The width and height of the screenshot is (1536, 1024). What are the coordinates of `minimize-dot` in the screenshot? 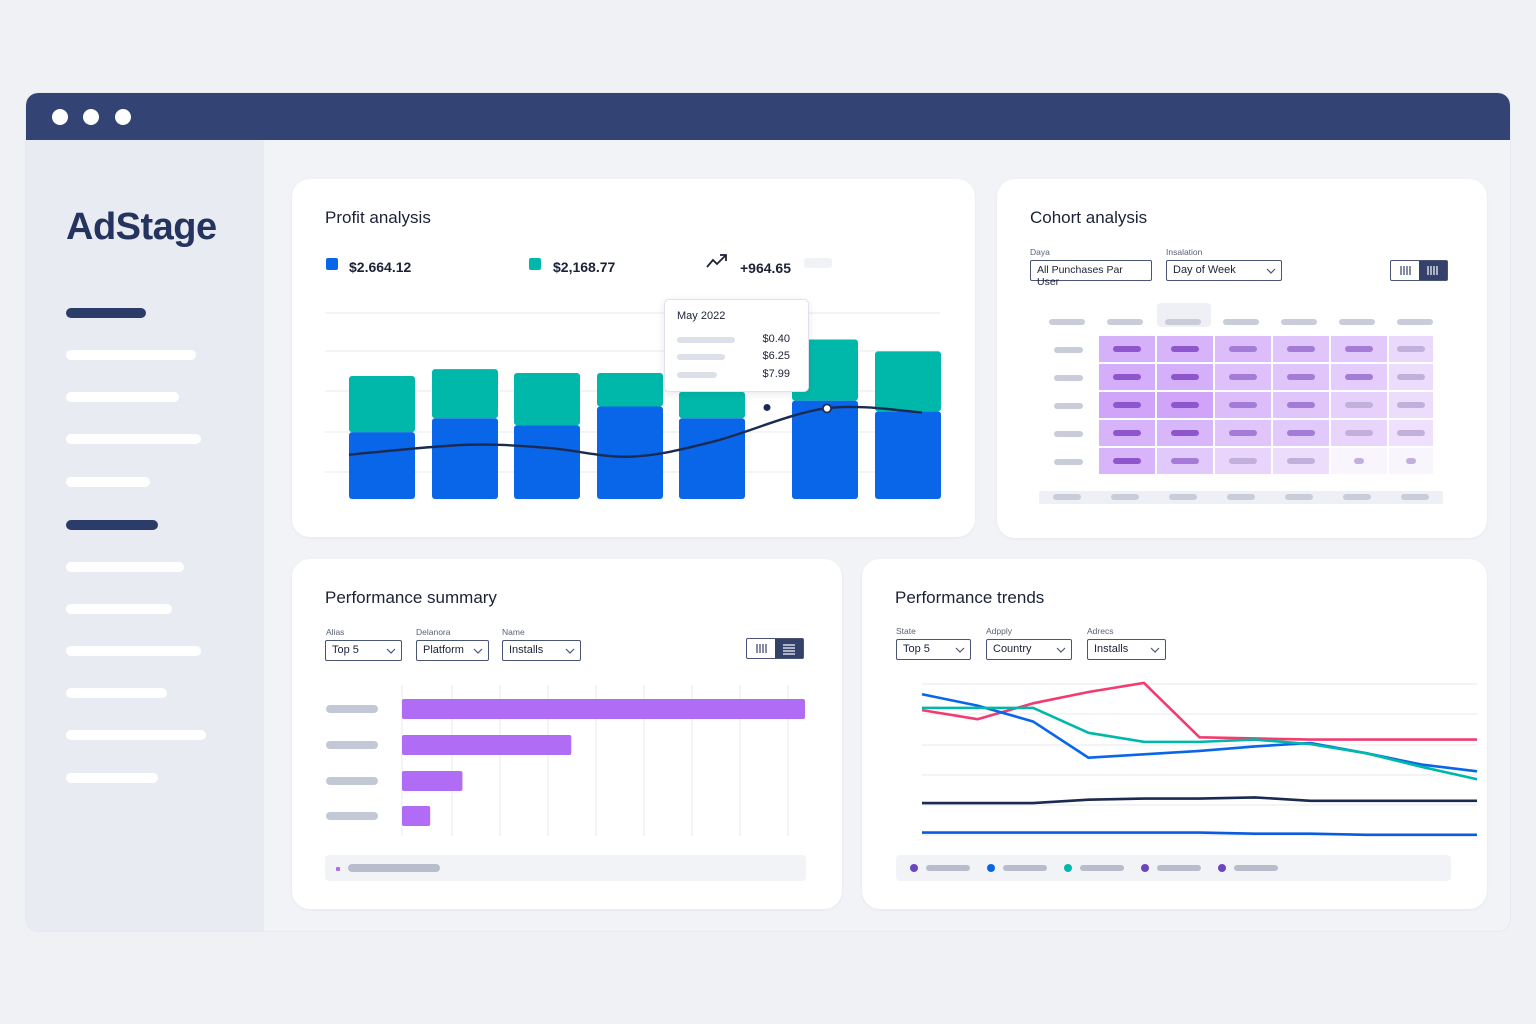 It's located at (91, 117).